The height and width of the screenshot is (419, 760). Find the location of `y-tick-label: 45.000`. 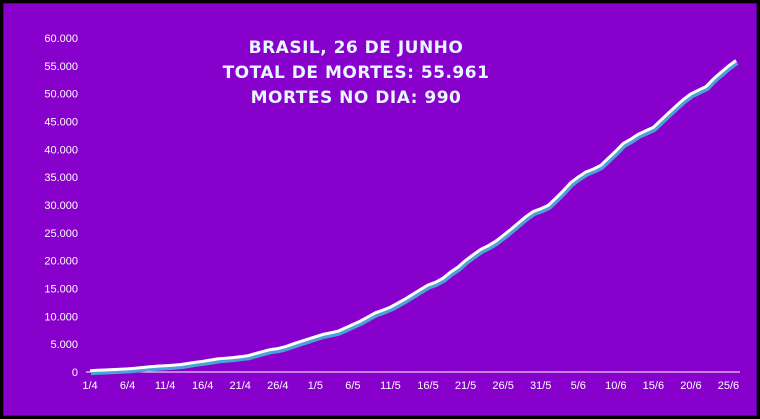

y-tick-label: 45.000 is located at coordinates (61, 123).